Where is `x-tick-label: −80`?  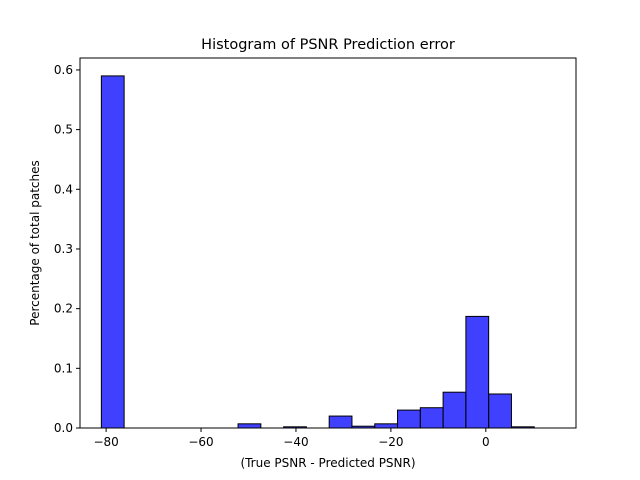
x-tick-label: −80 is located at coordinates (105, 442).